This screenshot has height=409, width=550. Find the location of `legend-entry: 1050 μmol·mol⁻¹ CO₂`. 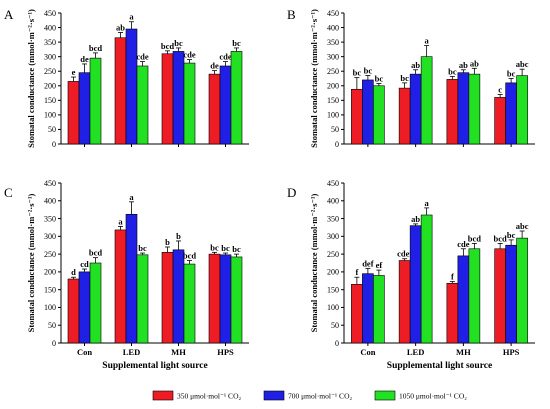

legend-entry: 1050 μmol·mol⁻¹ CO₂ is located at coordinates (433, 396).